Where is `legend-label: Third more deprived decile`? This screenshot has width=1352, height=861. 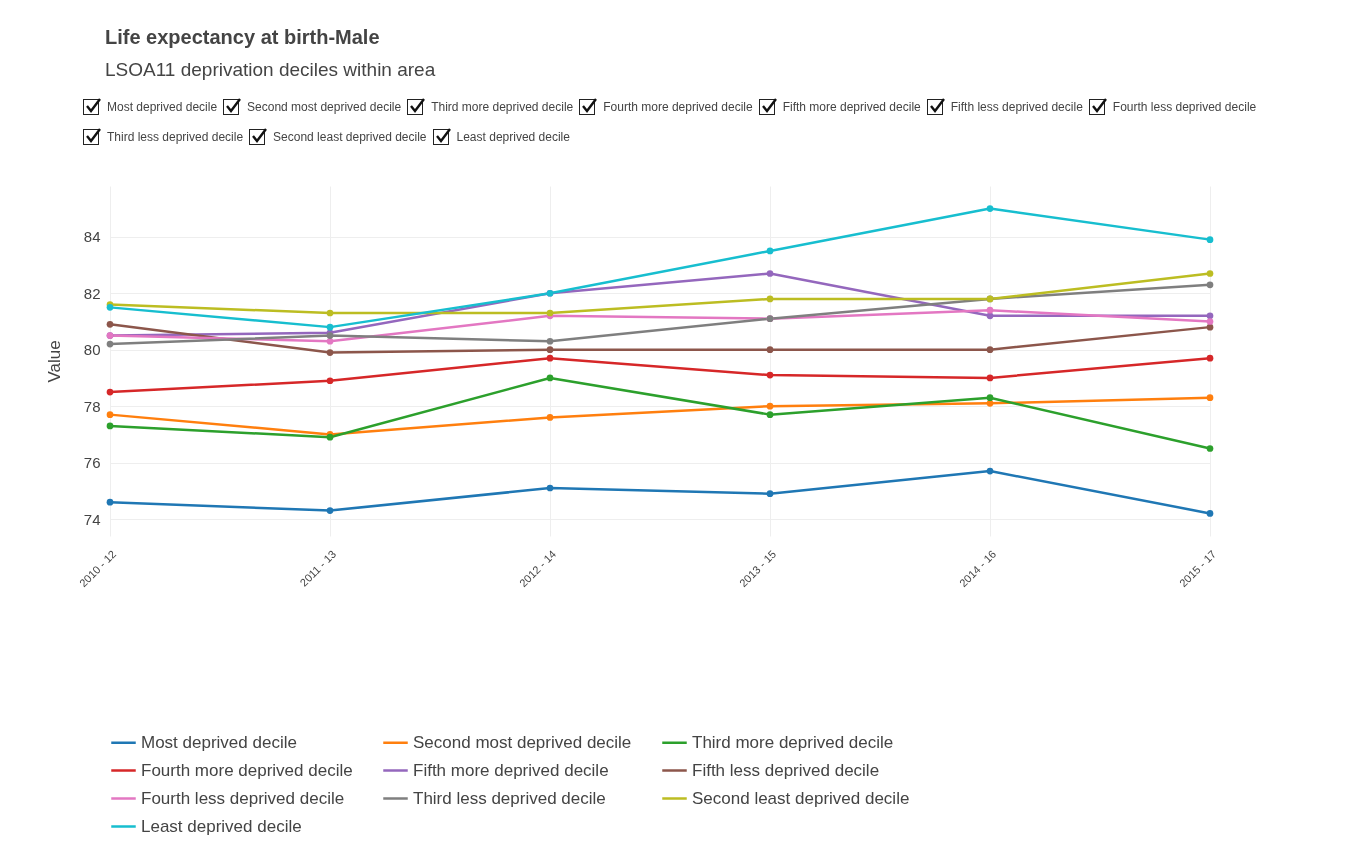 legend-label: Third more deprived decile is located at coordinates (793, 742).